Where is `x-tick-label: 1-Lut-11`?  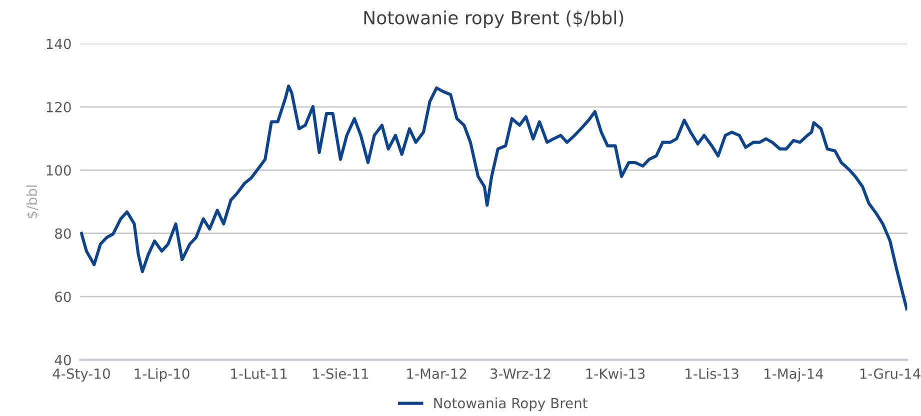
x-tick-label: 1-Lut-11 is located at coordinates (259, 373).